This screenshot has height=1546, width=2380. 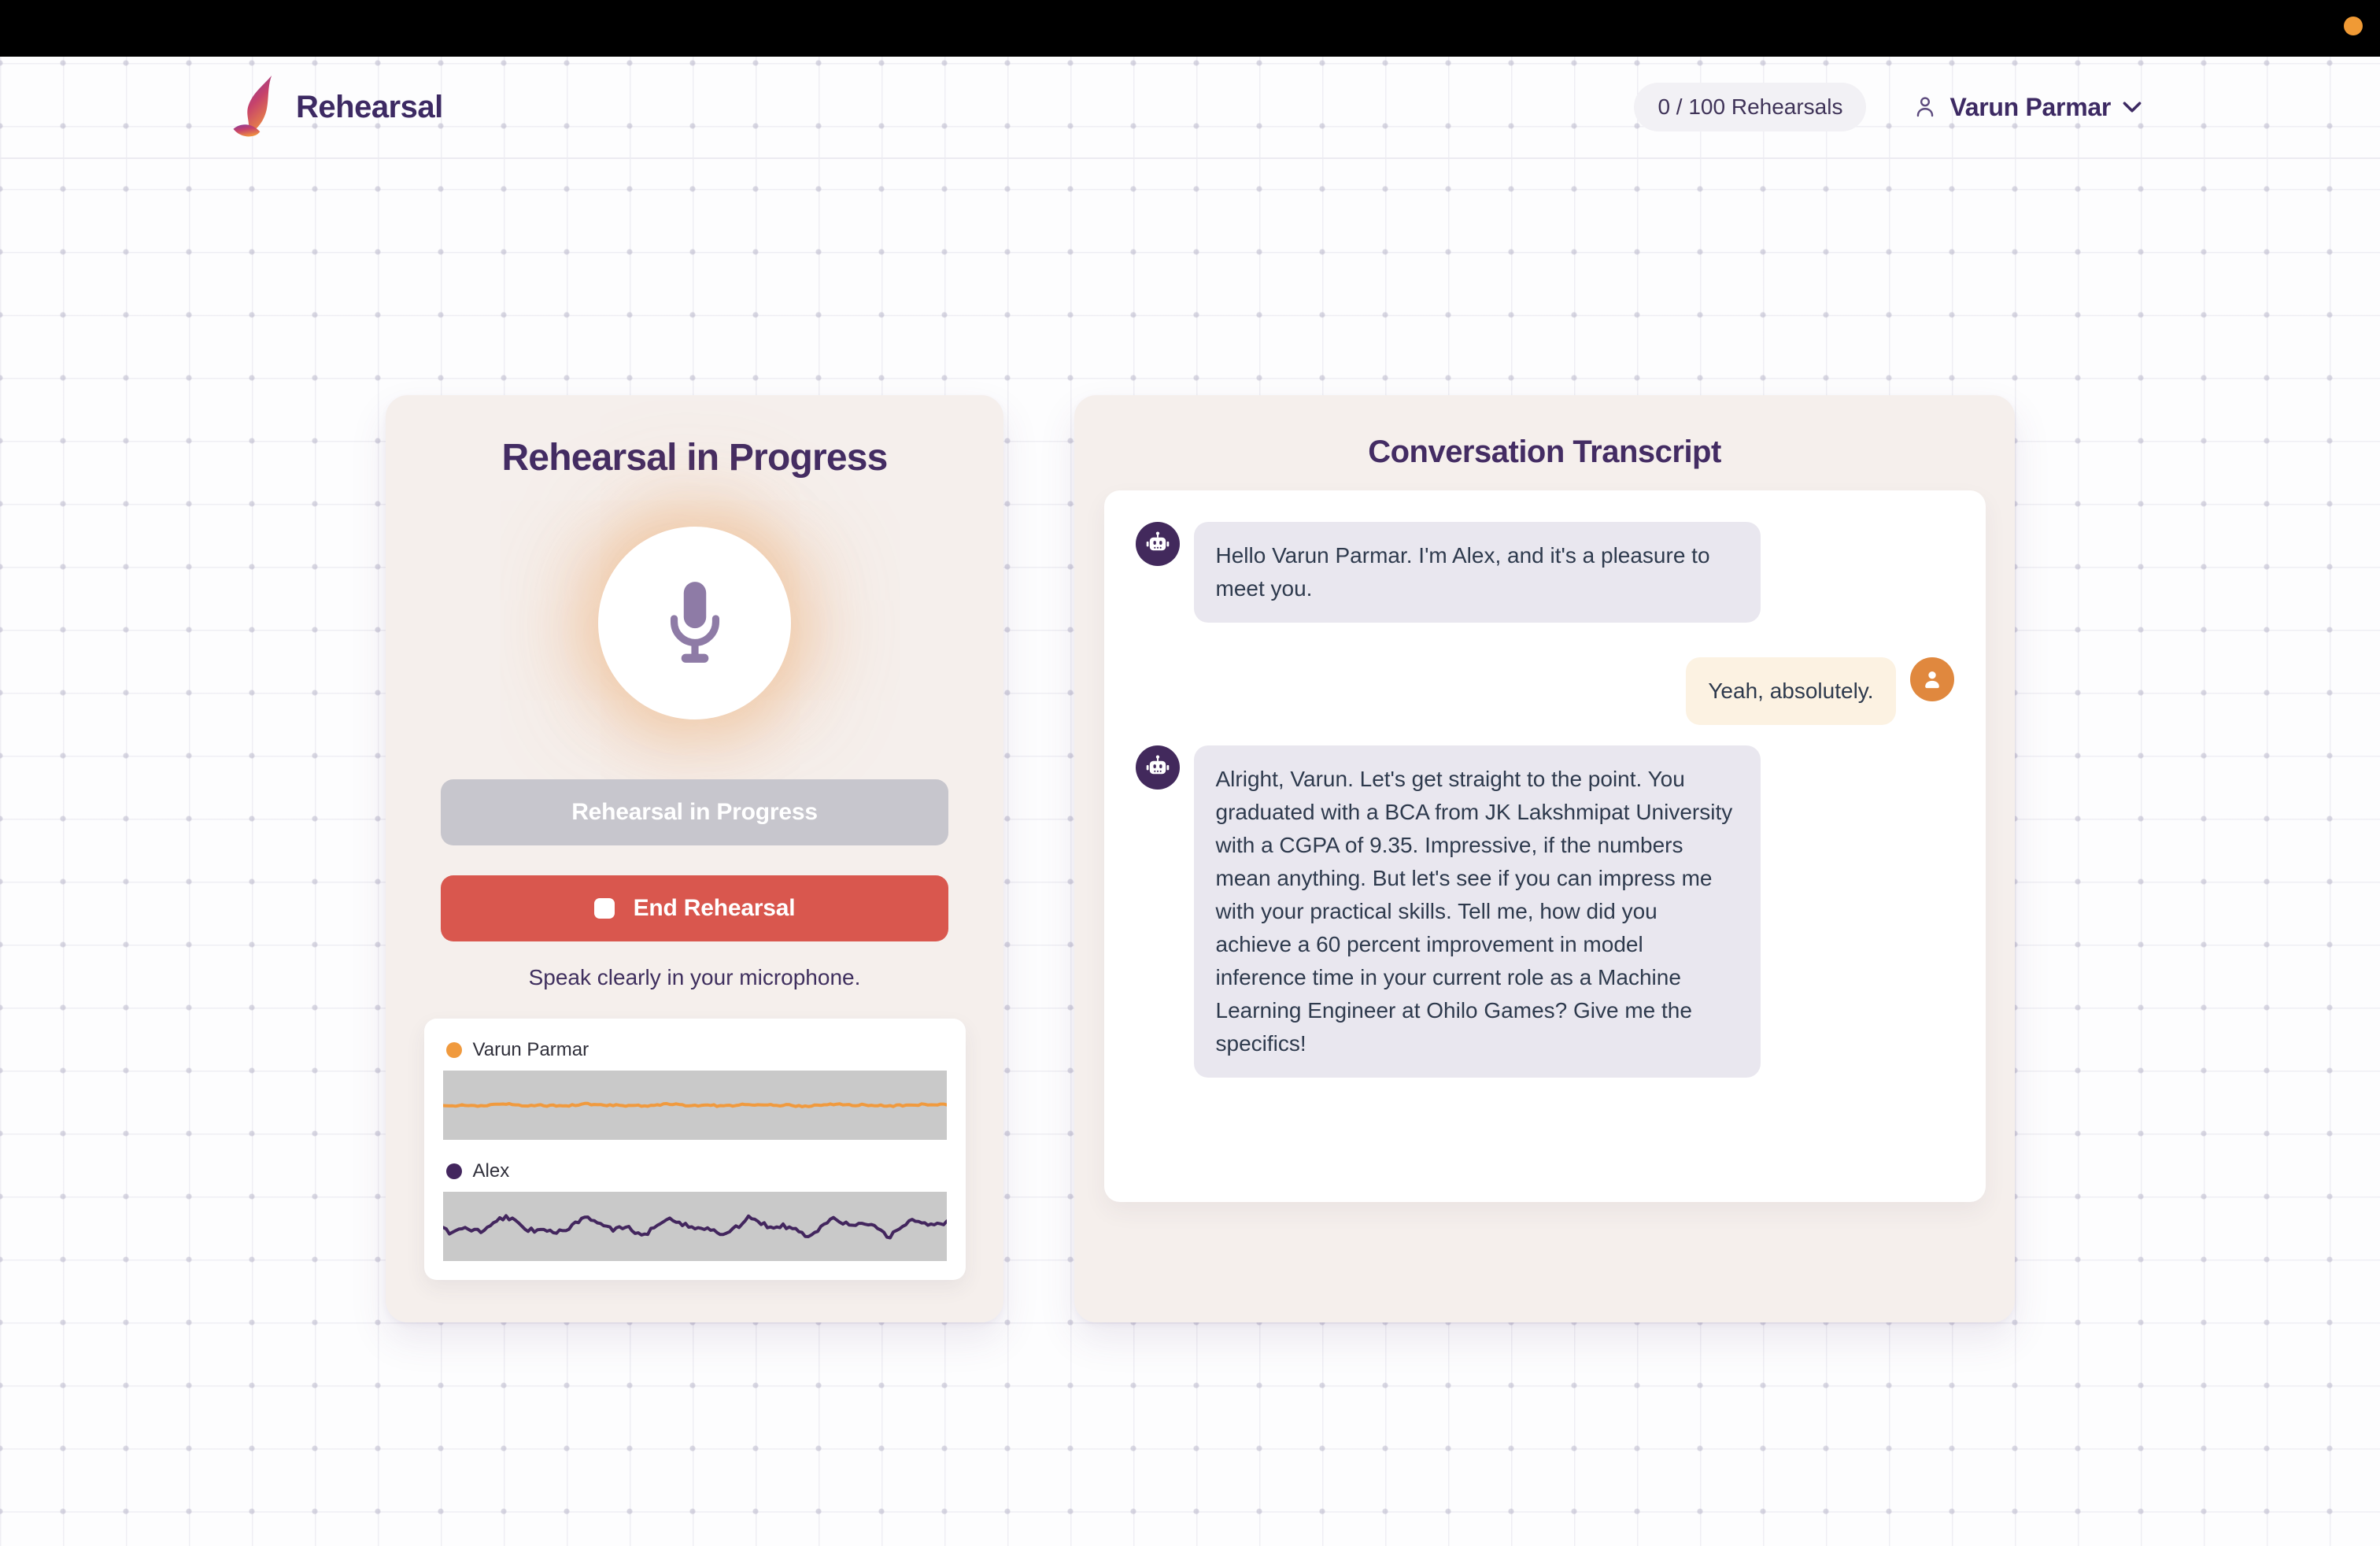 I want to click on waveform-strip-varun-parmar, so click(x=694, y=1105).